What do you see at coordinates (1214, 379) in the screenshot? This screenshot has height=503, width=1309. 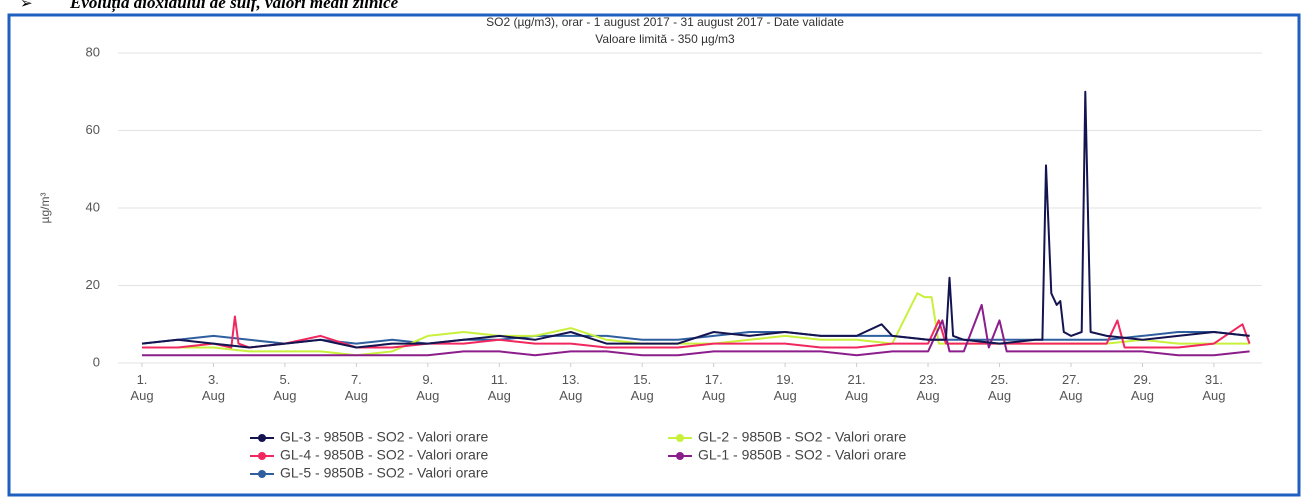 I see `x-tick-label-line: 31.` at bounding box center [1214, 379].